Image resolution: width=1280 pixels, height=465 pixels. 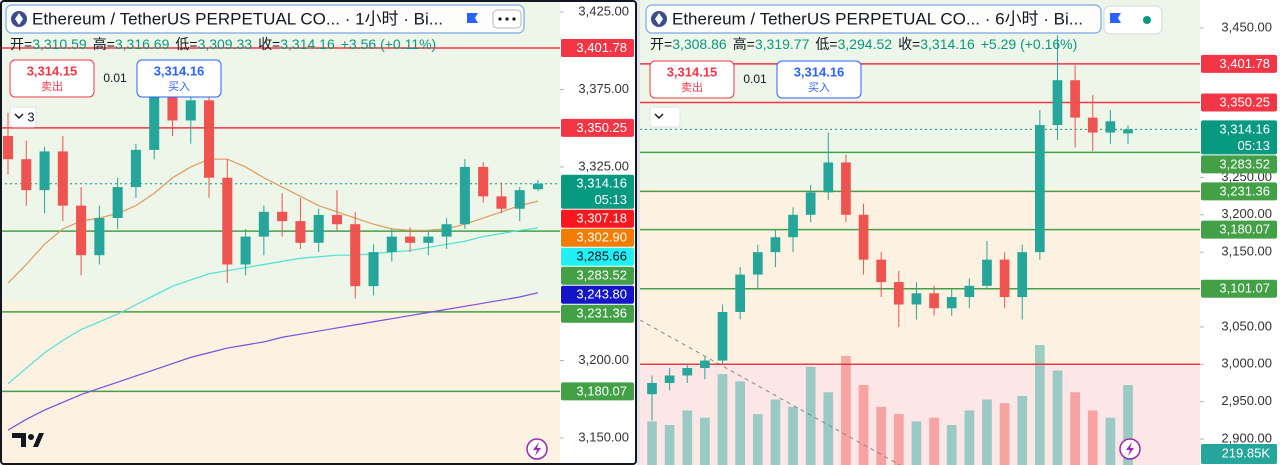 What do you see at coordinates (1246, 400) in the screenshot?
I see `y-tick-label: 2,950.00` at bounding box center [1246, 400].